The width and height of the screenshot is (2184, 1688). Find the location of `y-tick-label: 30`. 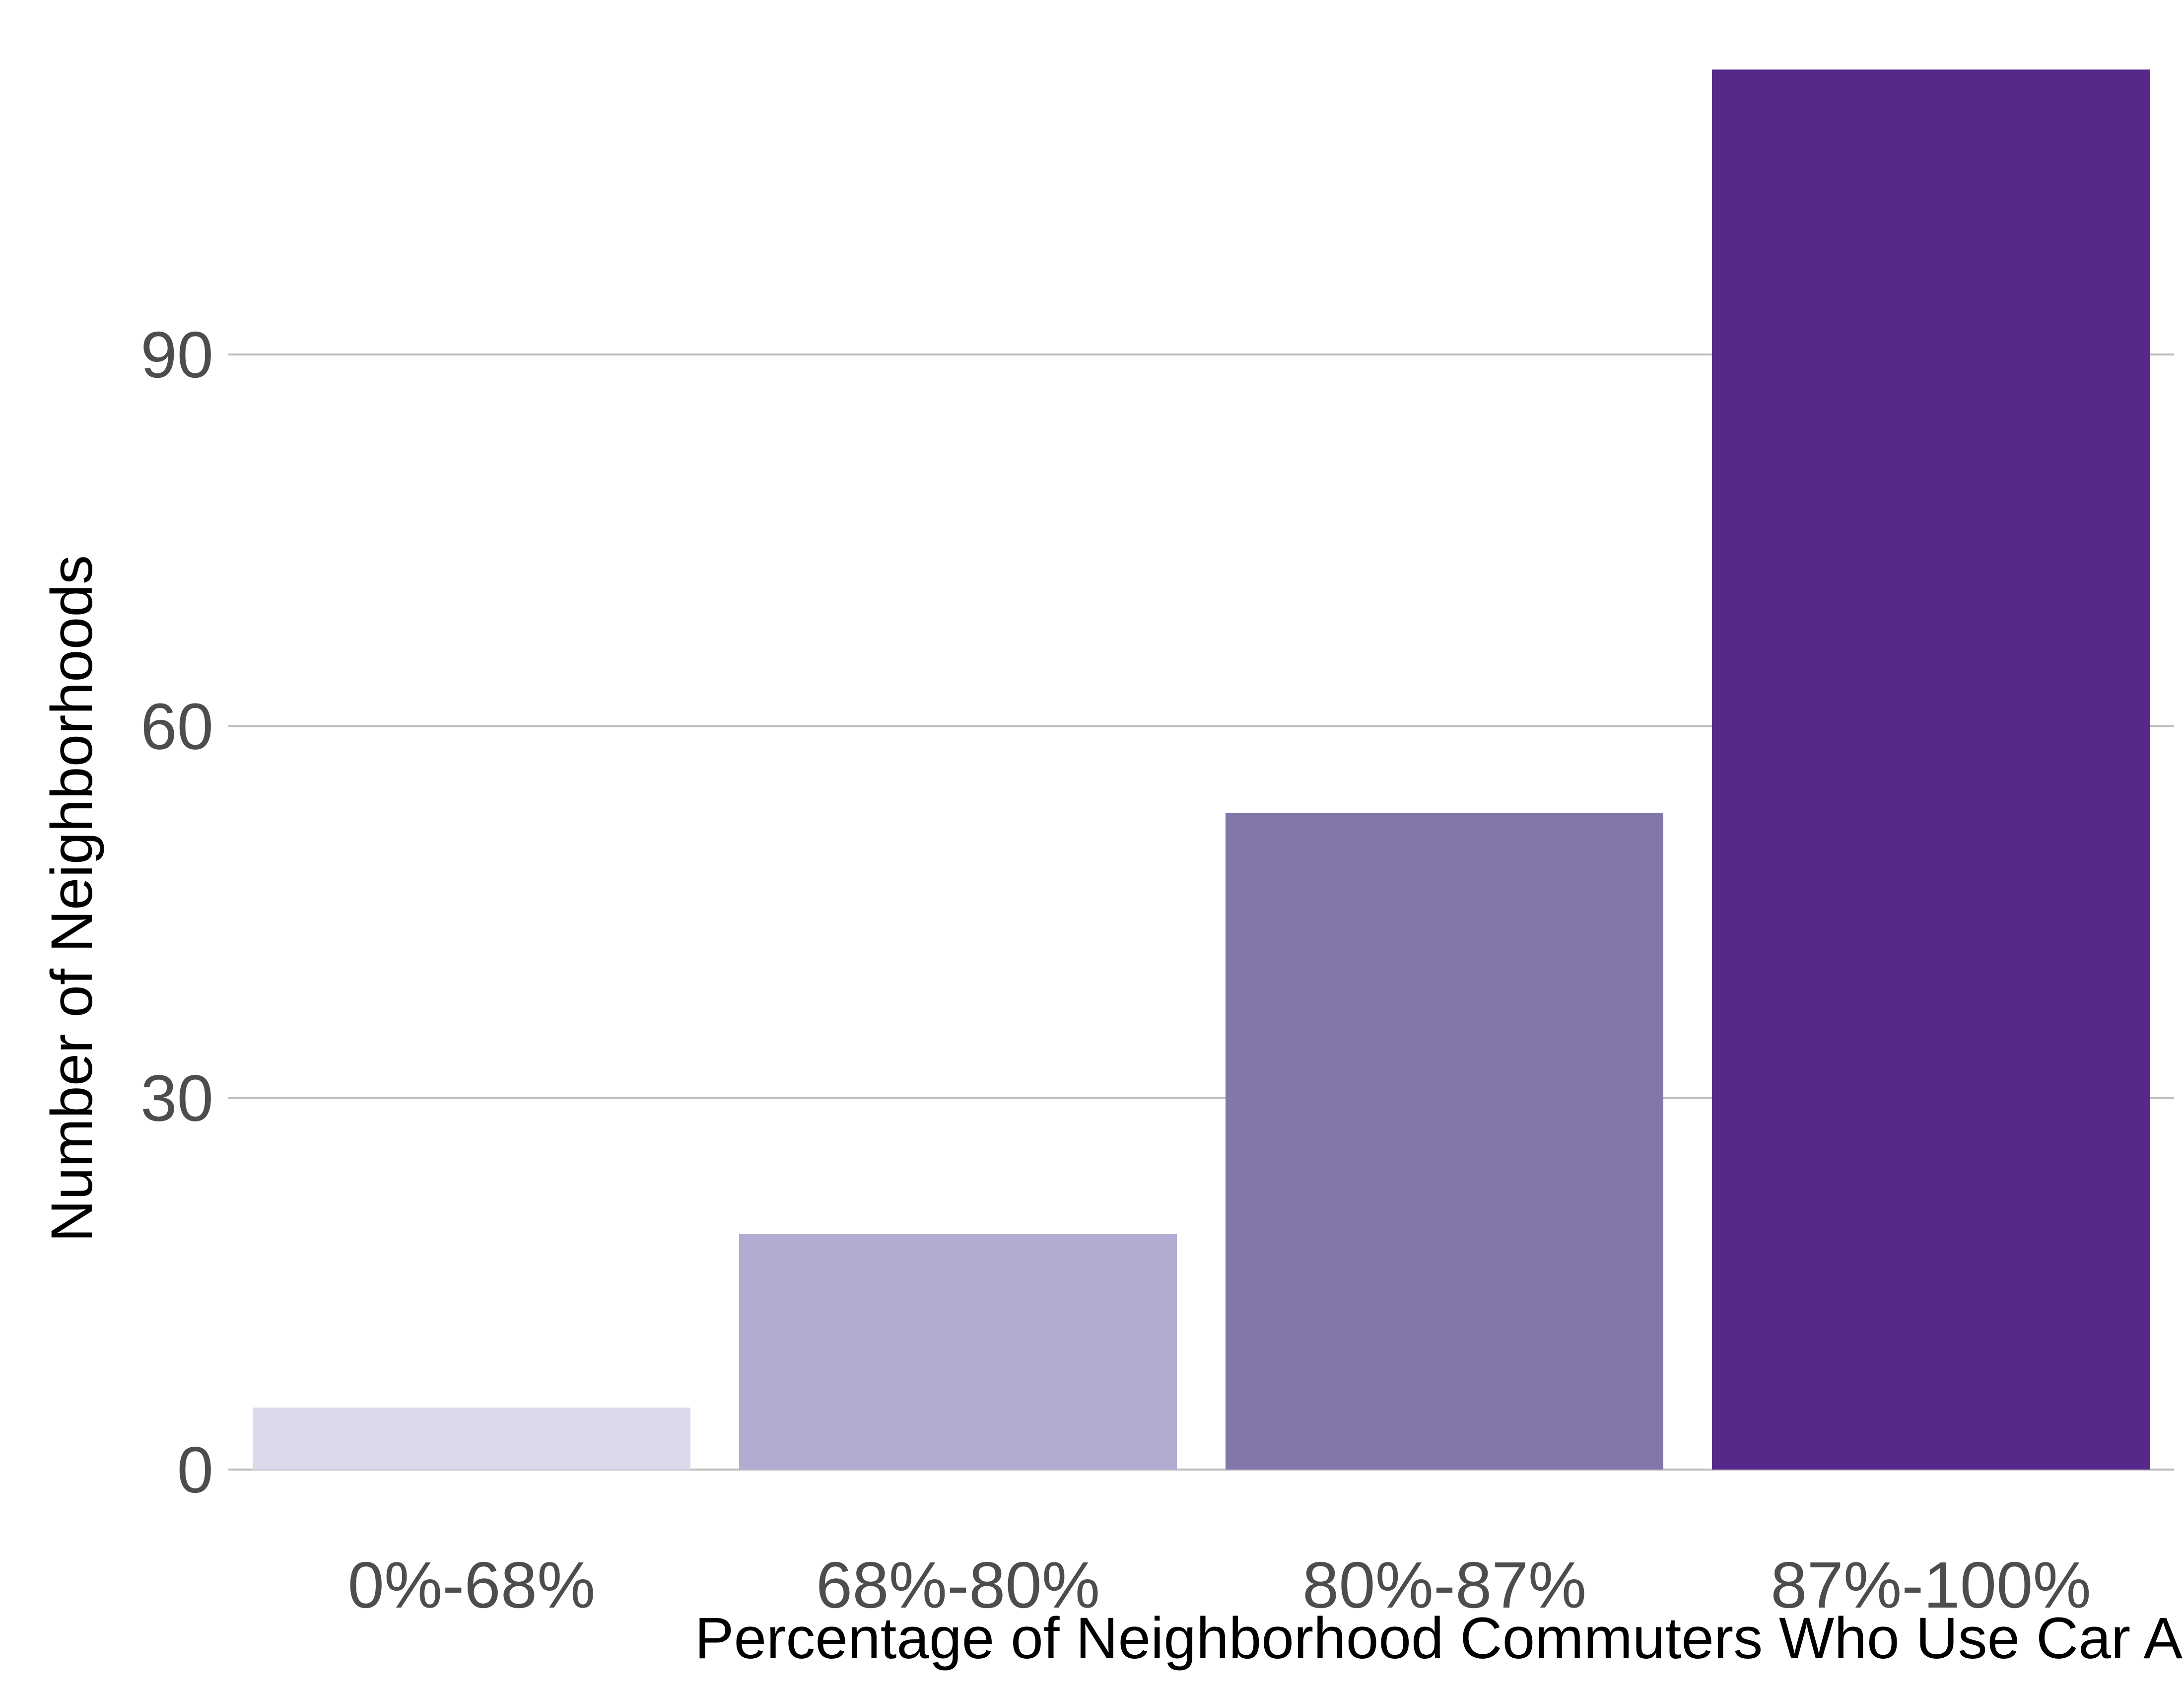

y-tick-label: 30 is located at coordinates (176, 1097).